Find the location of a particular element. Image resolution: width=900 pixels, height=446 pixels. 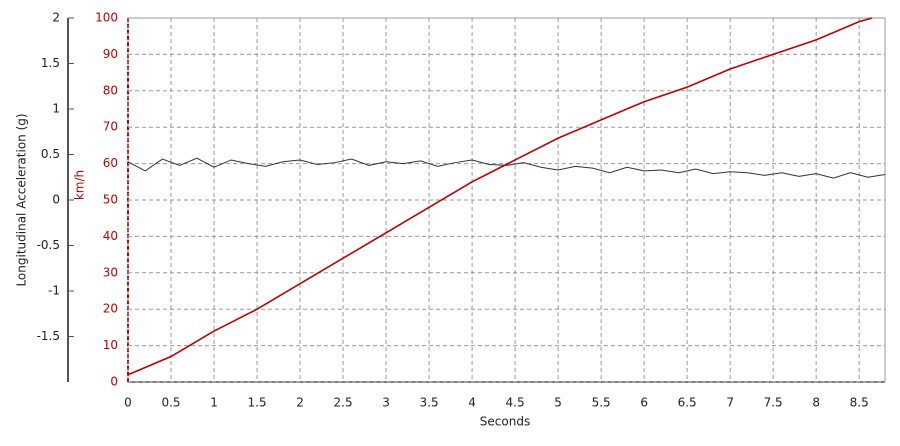

x-tick-label: 1.5 is located at coordinates (256, 403).